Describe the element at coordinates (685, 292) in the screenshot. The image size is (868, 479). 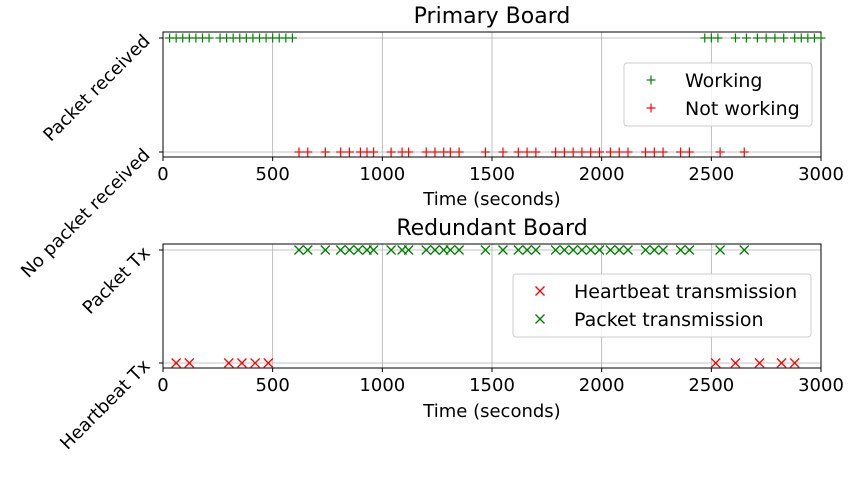
I see `legend-label: Heartbeat transmission` at that location.